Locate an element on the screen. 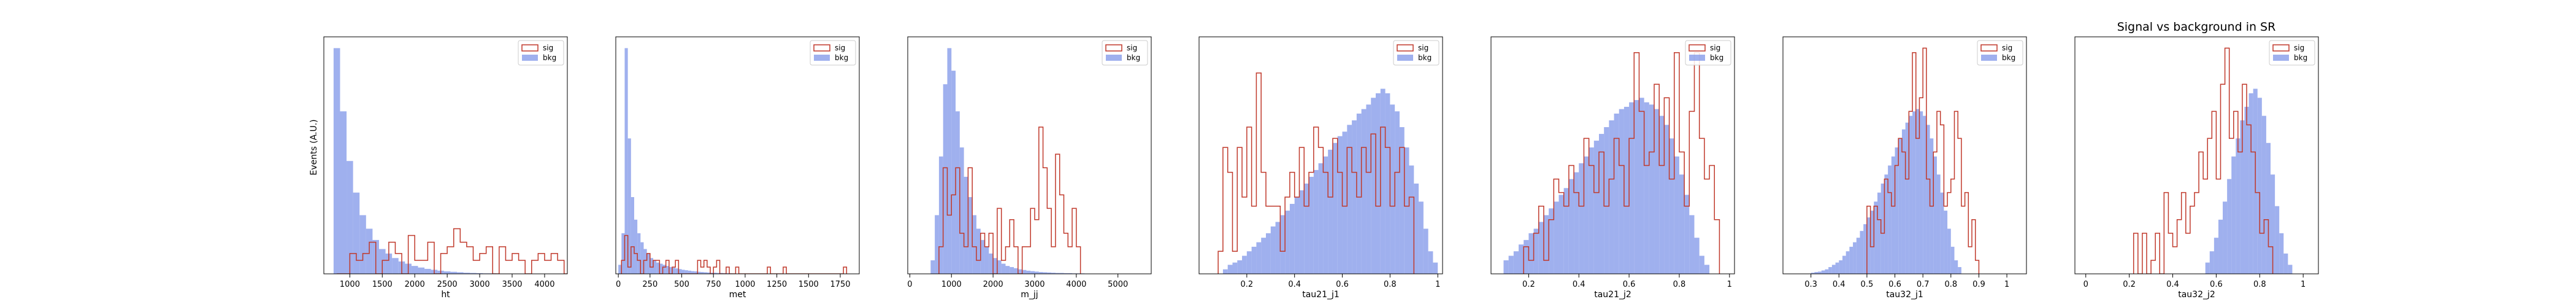 This screenshot has width=2576, height=307. x-tick-label: 0.6 is located at coordinates (1894, 284).